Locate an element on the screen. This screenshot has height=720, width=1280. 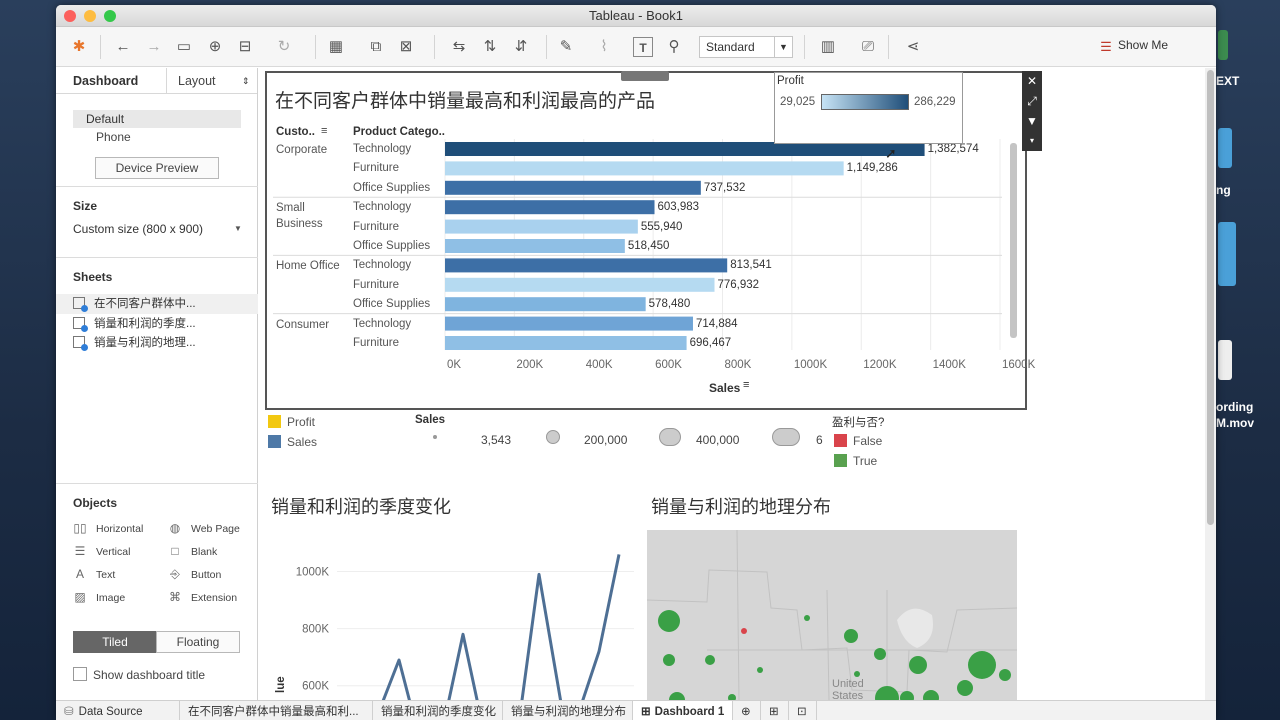
scrollbar-thumb is located at coordinates (1210, 297).